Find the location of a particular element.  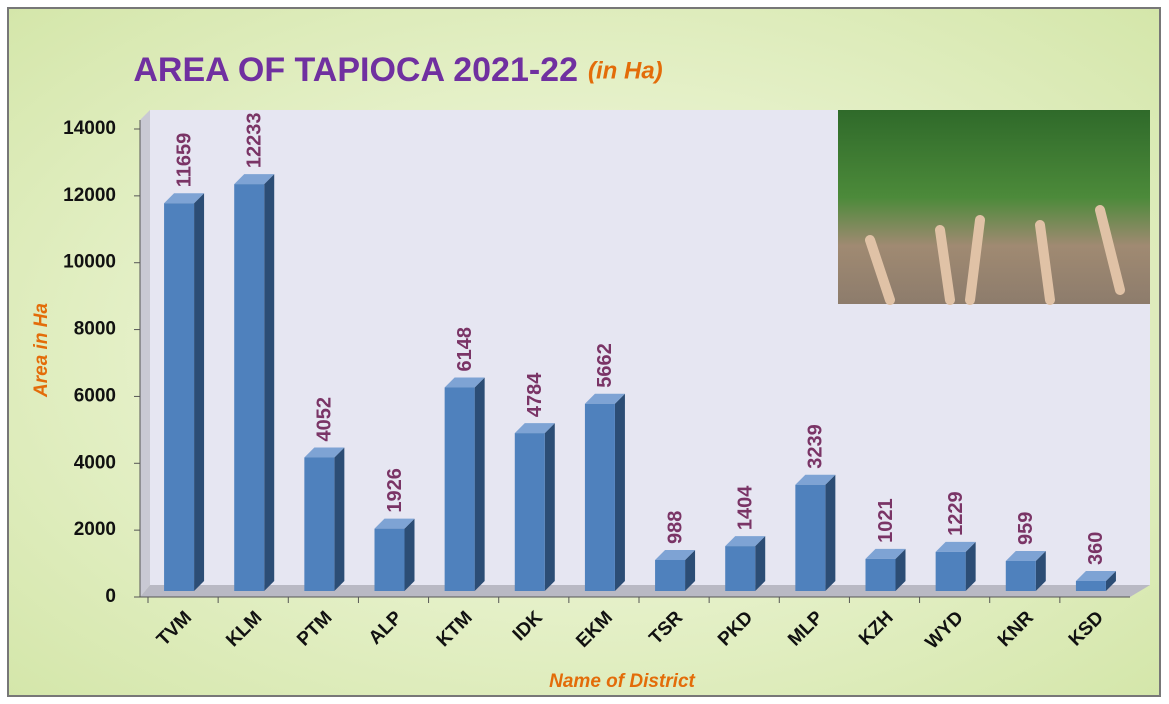

y-axis-label: Area in Ha is located at coordinates (41, 350).